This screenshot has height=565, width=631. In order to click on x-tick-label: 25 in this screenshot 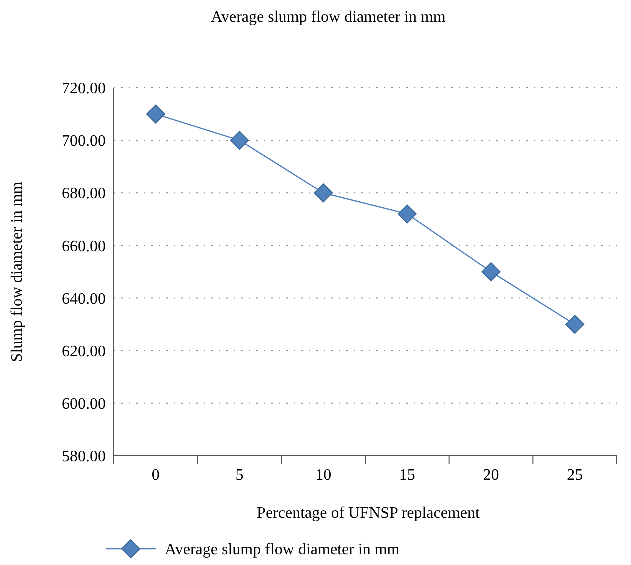, I will do `click(575, 475)`.